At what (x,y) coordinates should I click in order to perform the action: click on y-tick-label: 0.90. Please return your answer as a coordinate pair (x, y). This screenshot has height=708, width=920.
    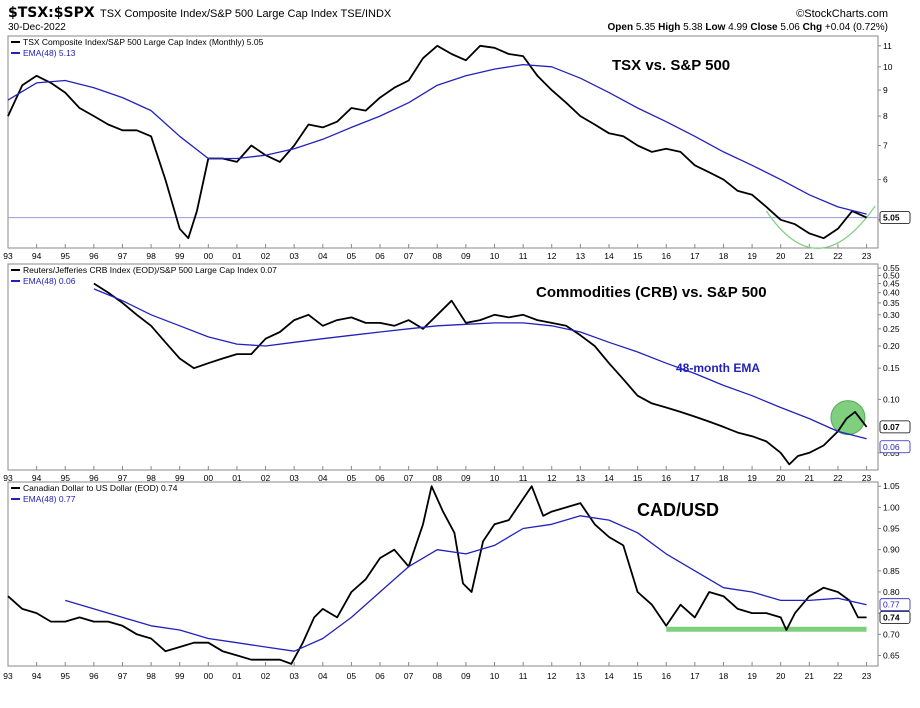
    Looking at the image, I should click on (891, 550).